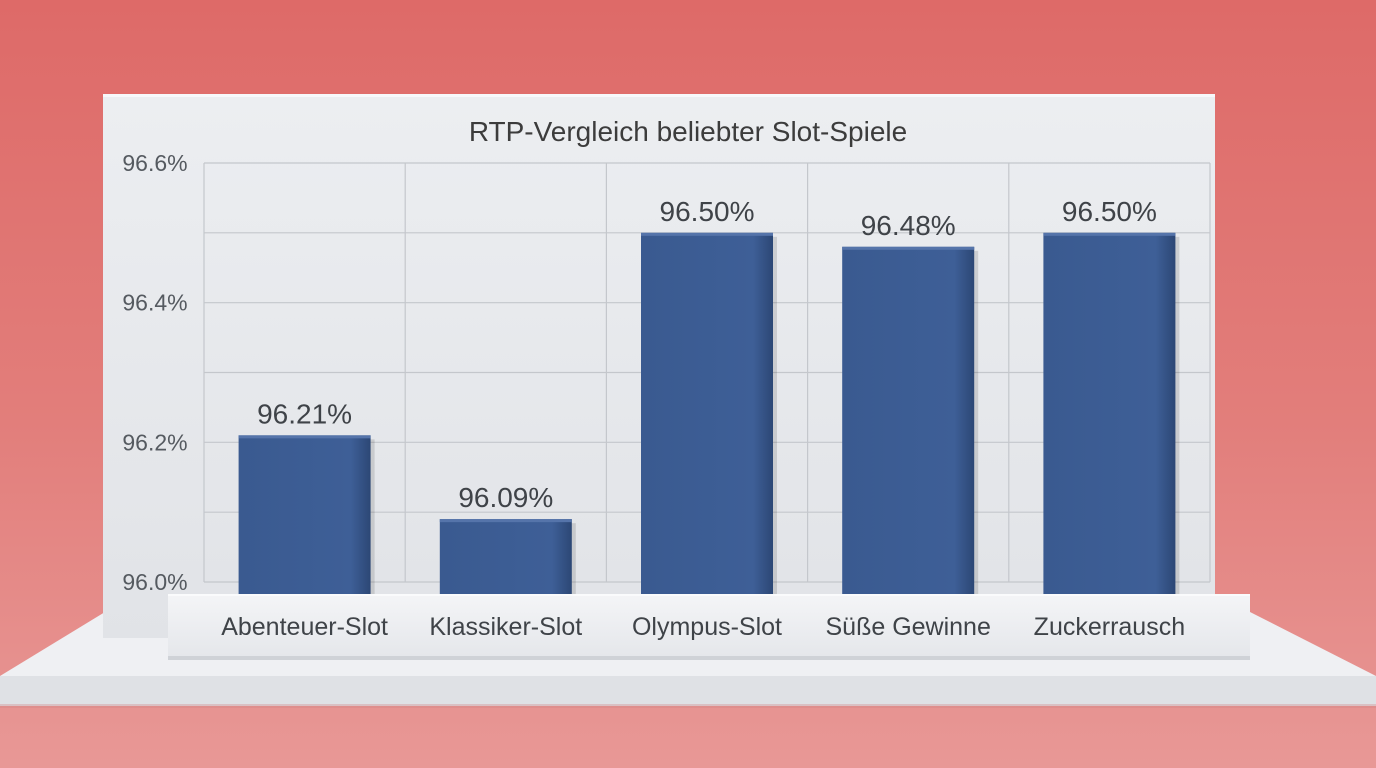 Image resolution: width=1376 pixels, height=768 pixels. What do you see at coordinates (688, 691) in the screenshot?
I see `floor-platform-edge` at bounding box center [688, 691].